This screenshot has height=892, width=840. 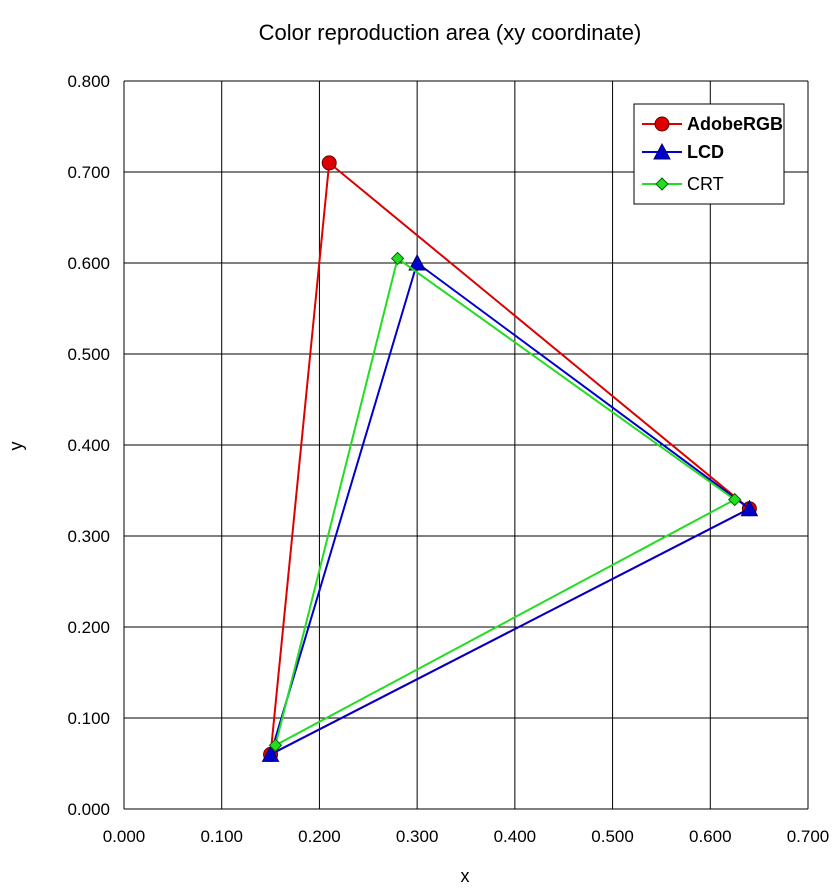 I want to click on legend: AdobeRGB LCD CRT, so click(x=709, y=154).